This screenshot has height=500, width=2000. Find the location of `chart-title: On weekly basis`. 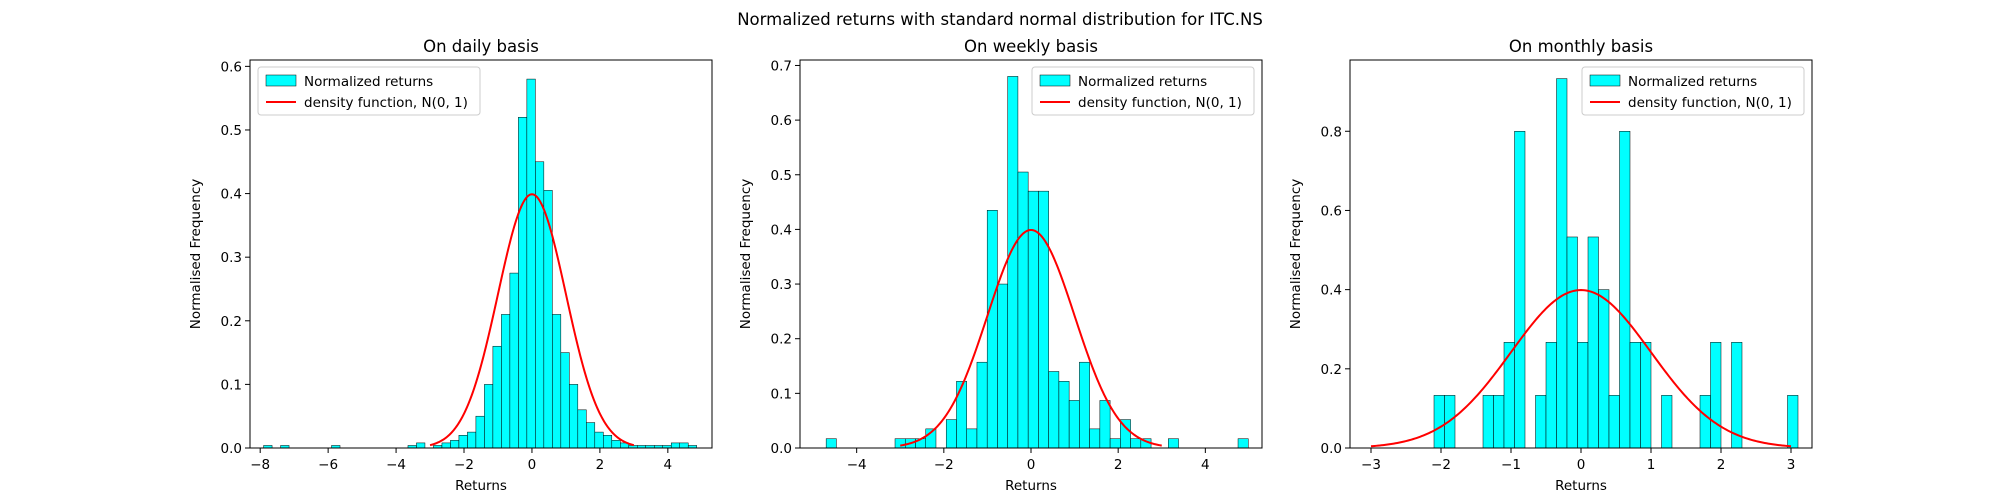

chart-title: On weekly basis is located at coordinates (1031, 46).